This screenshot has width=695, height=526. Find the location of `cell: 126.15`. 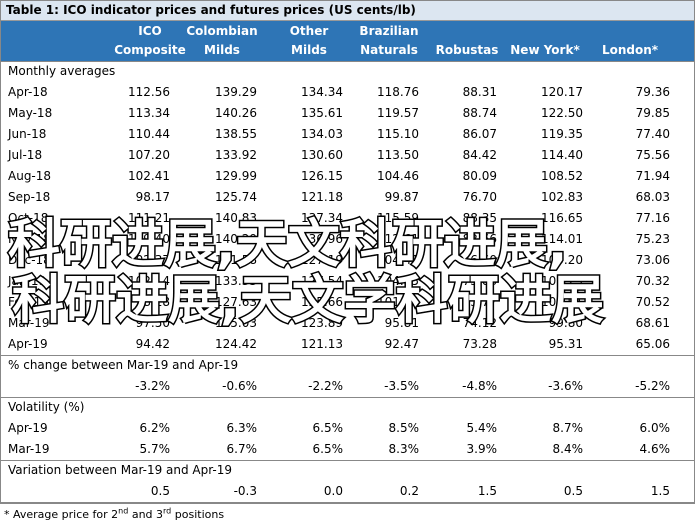

cell: 126.15 is located at coordinates (322, 176).